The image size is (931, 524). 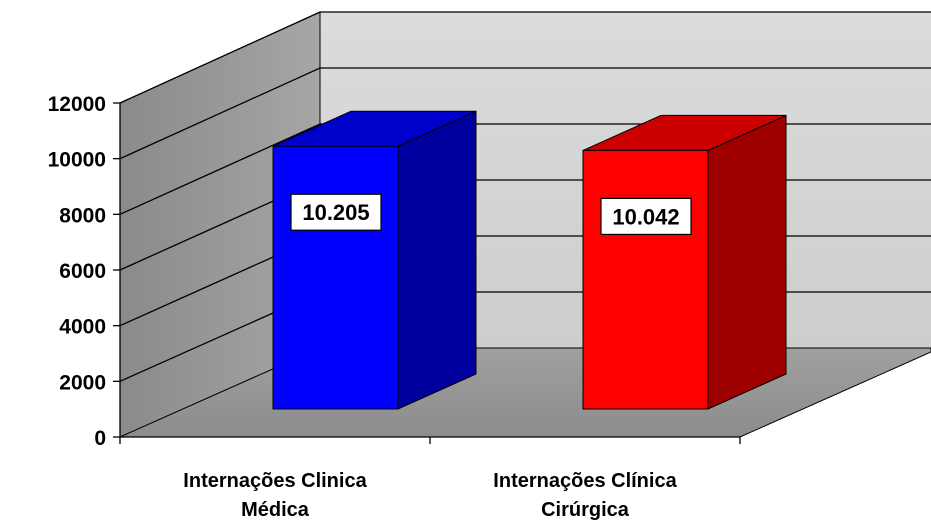 I want to click on data-label: 10.042, so click(x=645, y=216).